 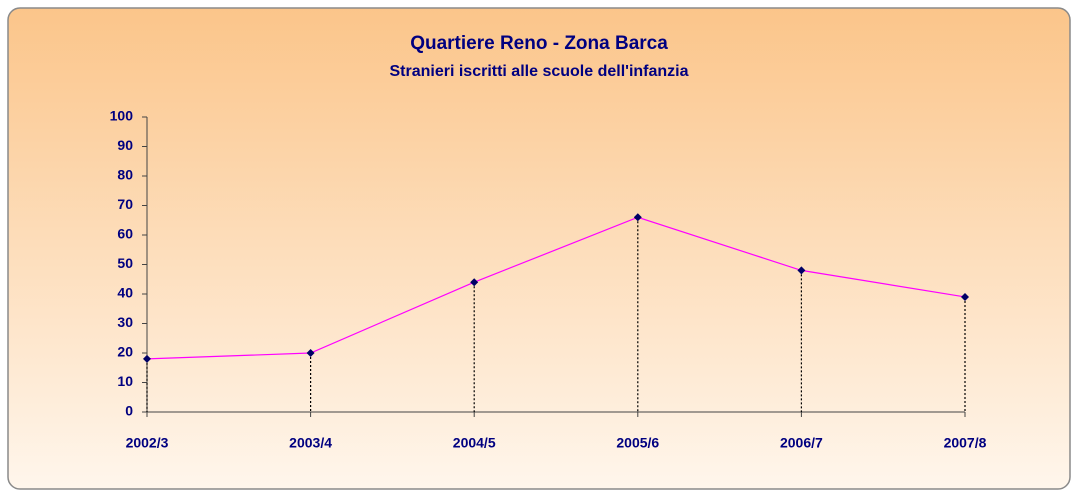 I want to click on x-tick-label: 2002/3, so click(x=147, y=443).